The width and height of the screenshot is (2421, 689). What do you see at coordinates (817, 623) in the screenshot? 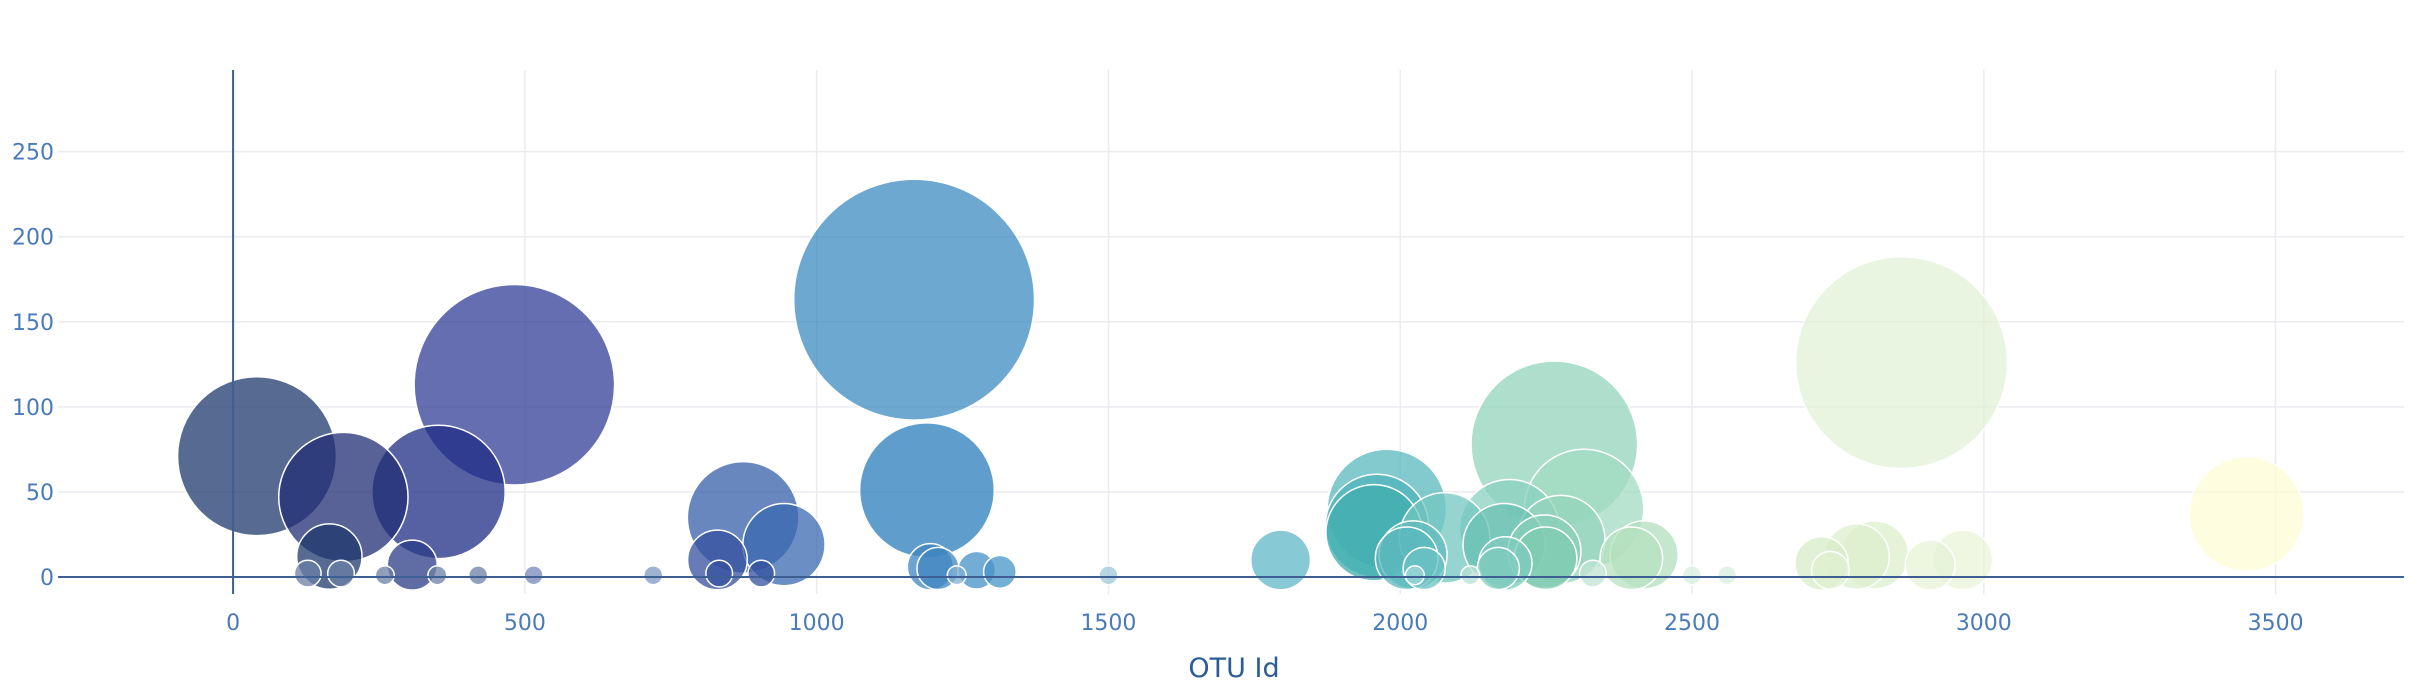
I see `x-tick-label: 1000` at bounding box center [817, 623].